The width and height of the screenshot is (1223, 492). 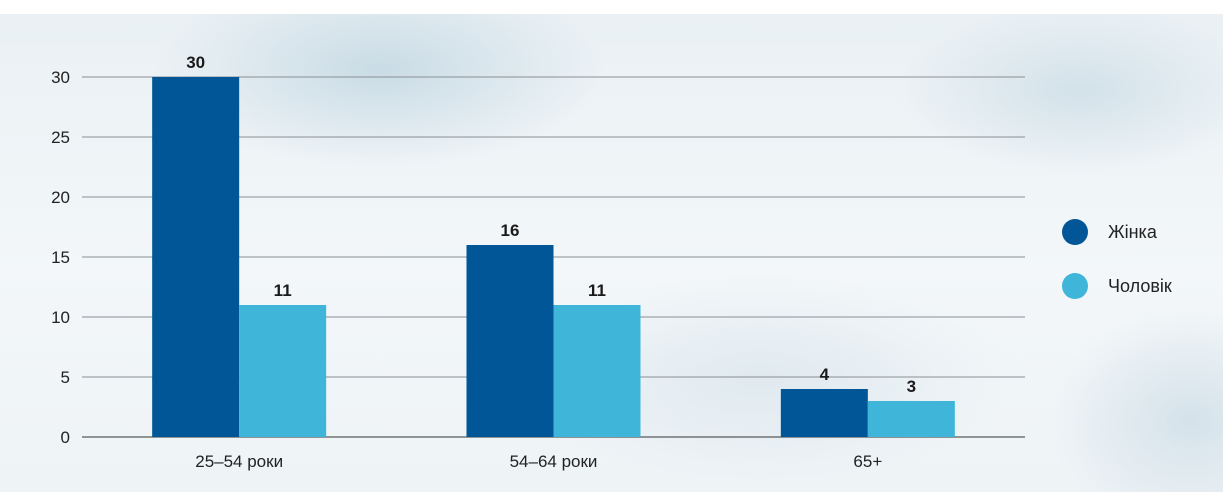 I want to click on data-label: 3, so click(x=911, y=386).